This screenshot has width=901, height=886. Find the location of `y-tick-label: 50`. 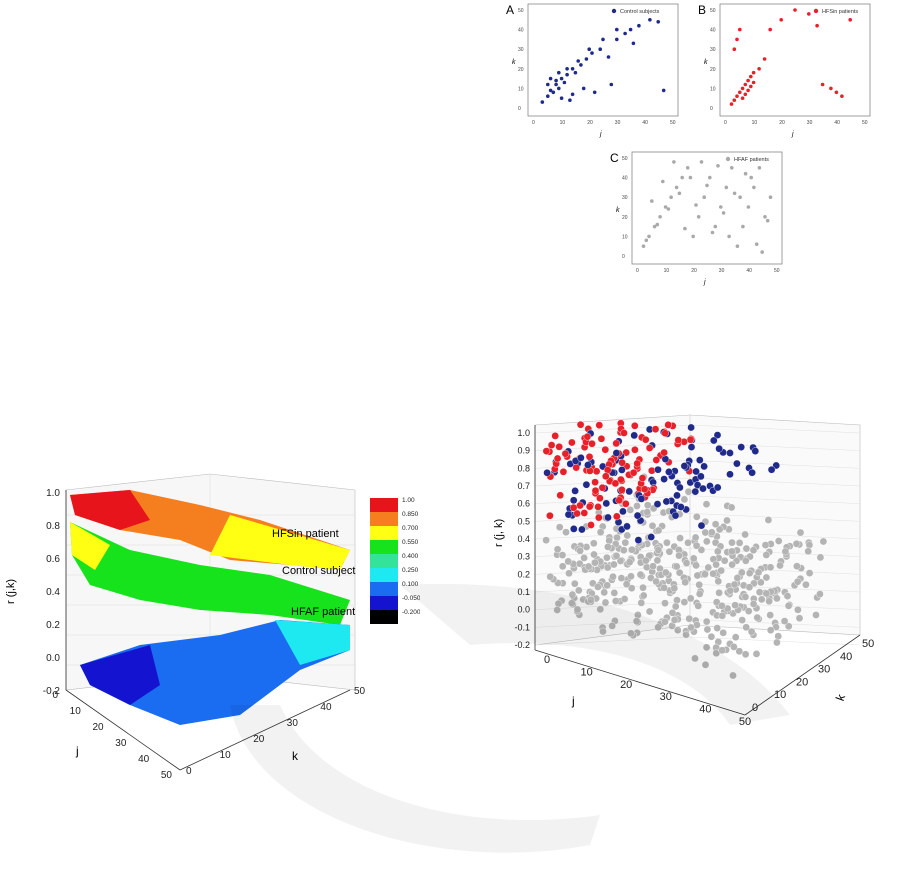

y-tick-label: 50 is located at coordinates (625, 159).